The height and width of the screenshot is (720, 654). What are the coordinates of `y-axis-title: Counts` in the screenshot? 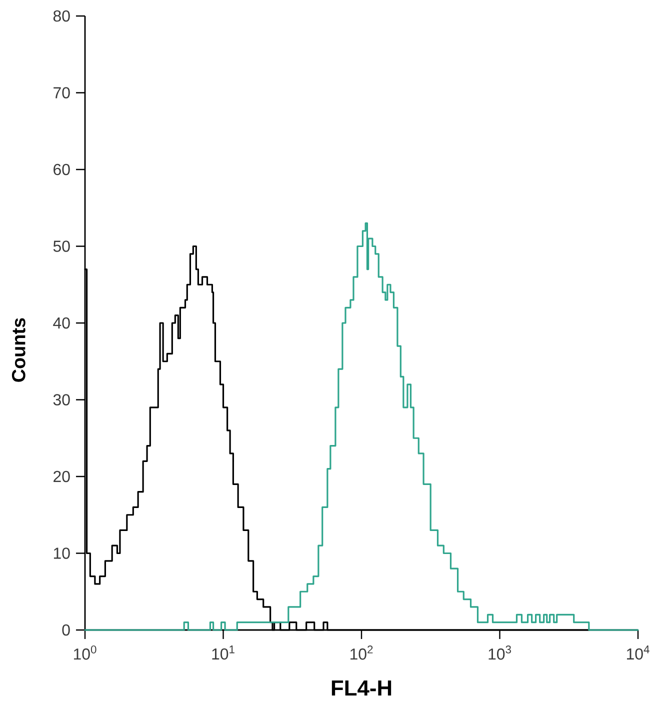 It's located at (19, 350).